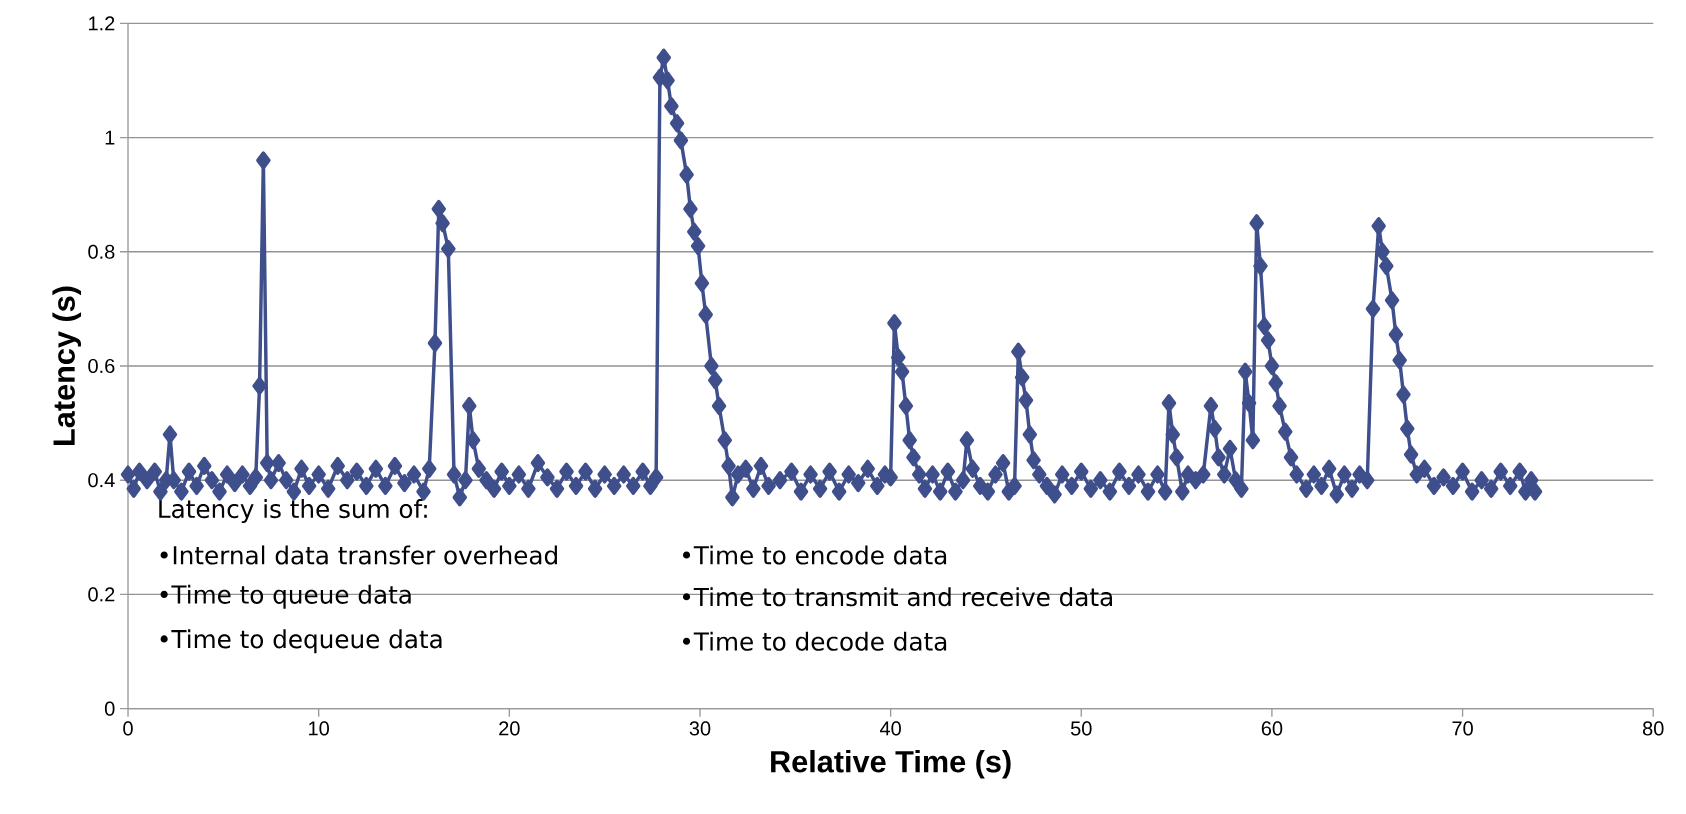 Image resolution: width=1686 pixels, height=814 pixels. I want to click on annotation: •Time to dequeue data, so click(301, 641).